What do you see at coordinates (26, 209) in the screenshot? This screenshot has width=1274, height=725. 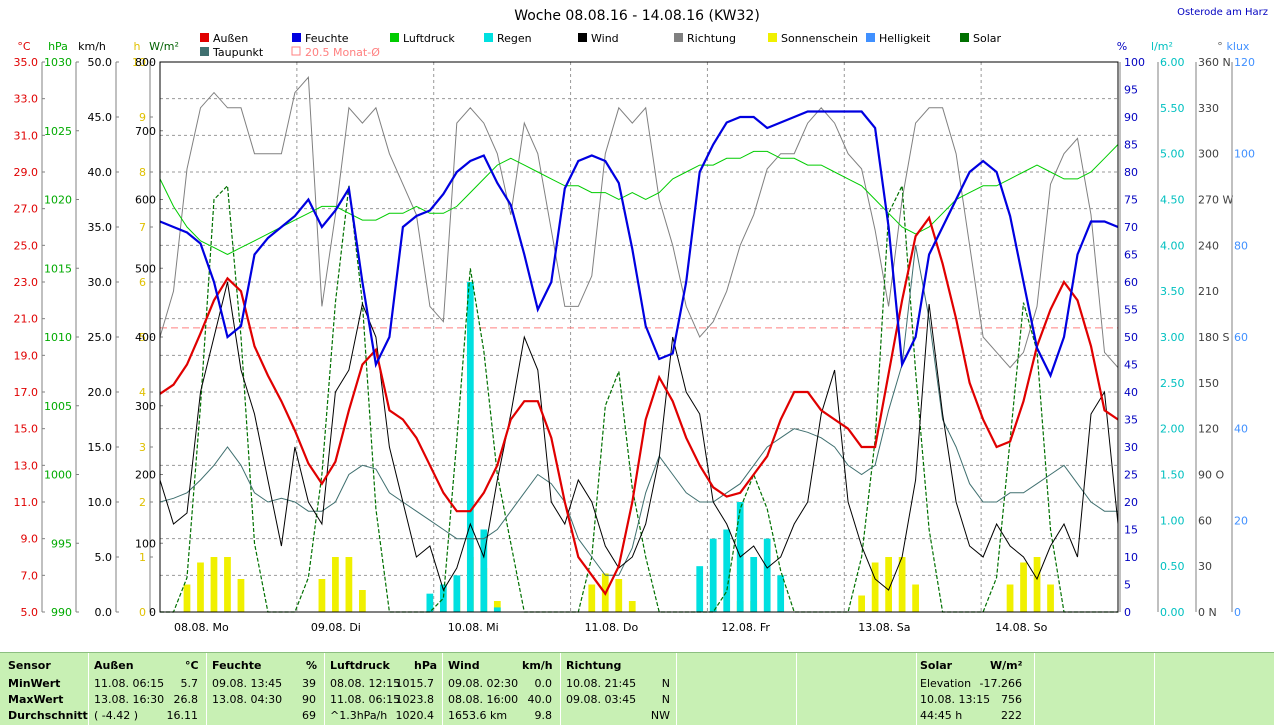 I see `left-tick-temp: 27.0` at bounding box center [26, 209].